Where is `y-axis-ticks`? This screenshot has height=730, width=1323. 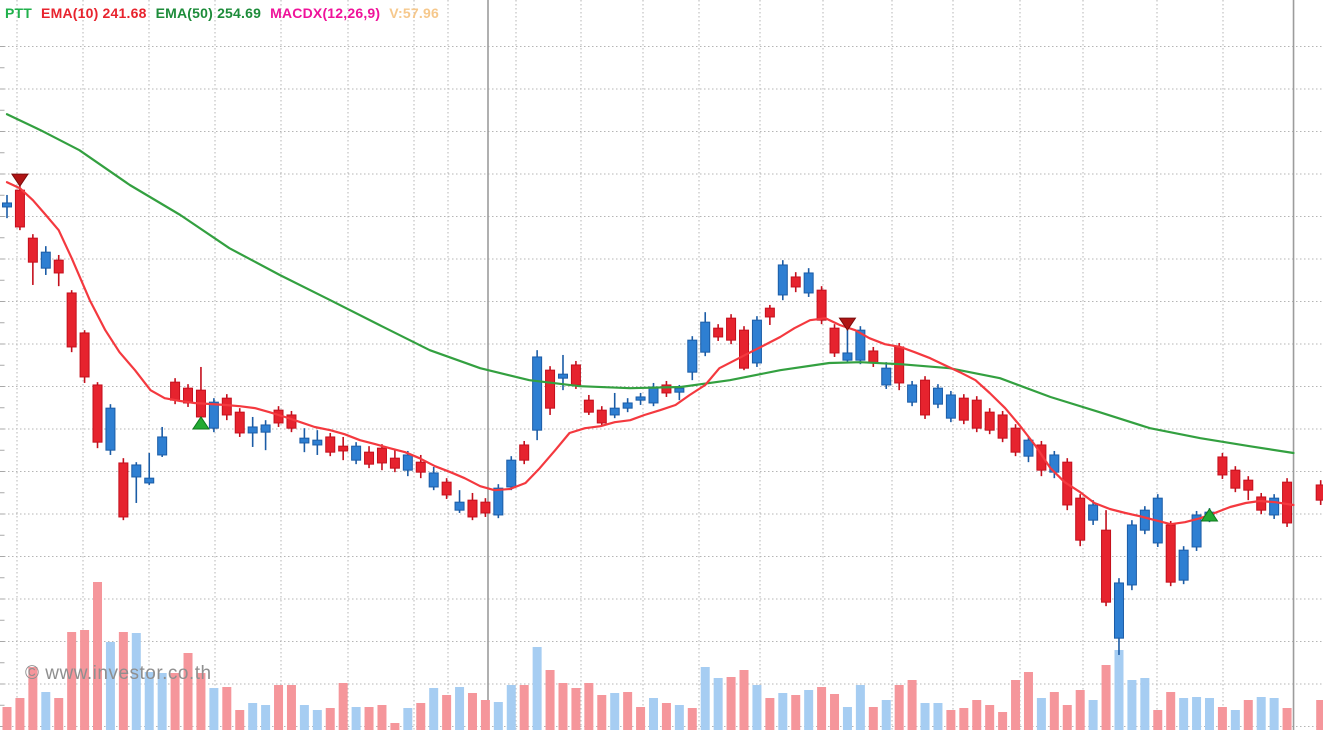
y-axis-ticks is located at coordinates (2, 386).